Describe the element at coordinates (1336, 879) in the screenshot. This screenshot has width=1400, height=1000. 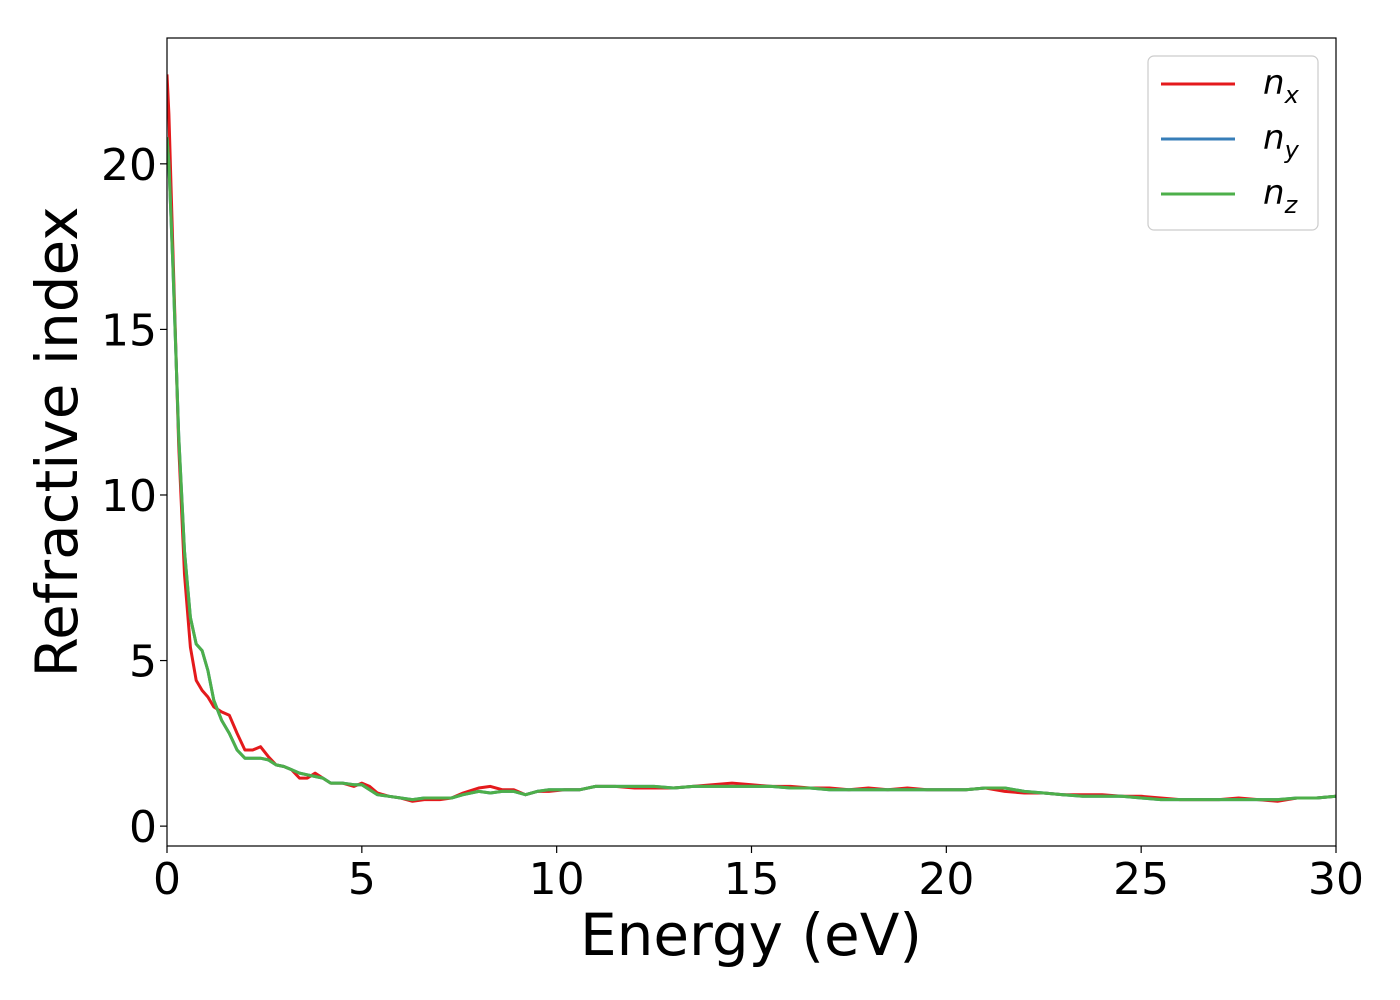
I see `x-tick-label: 30` at that location.